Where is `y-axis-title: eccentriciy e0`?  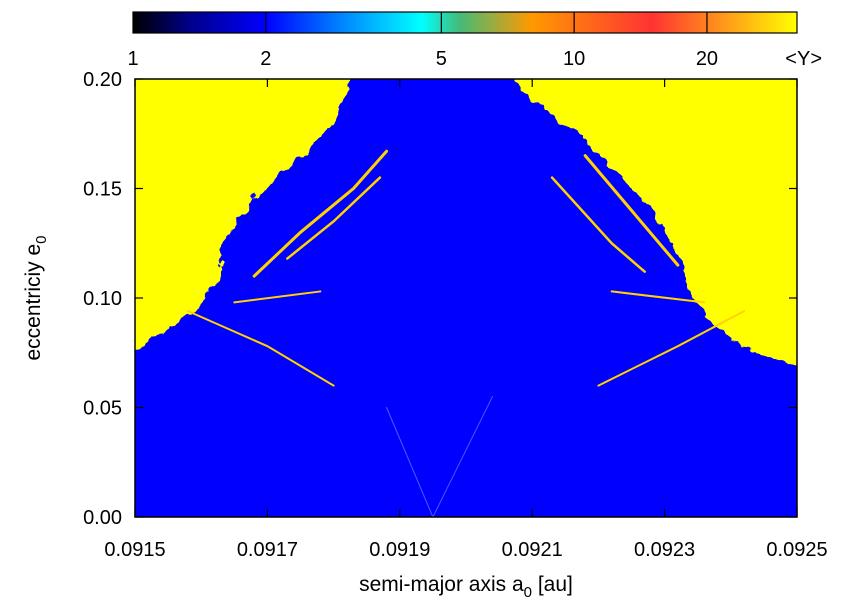
y-axis-title: eccentriciy e0 is located at coordinates (36, 297).